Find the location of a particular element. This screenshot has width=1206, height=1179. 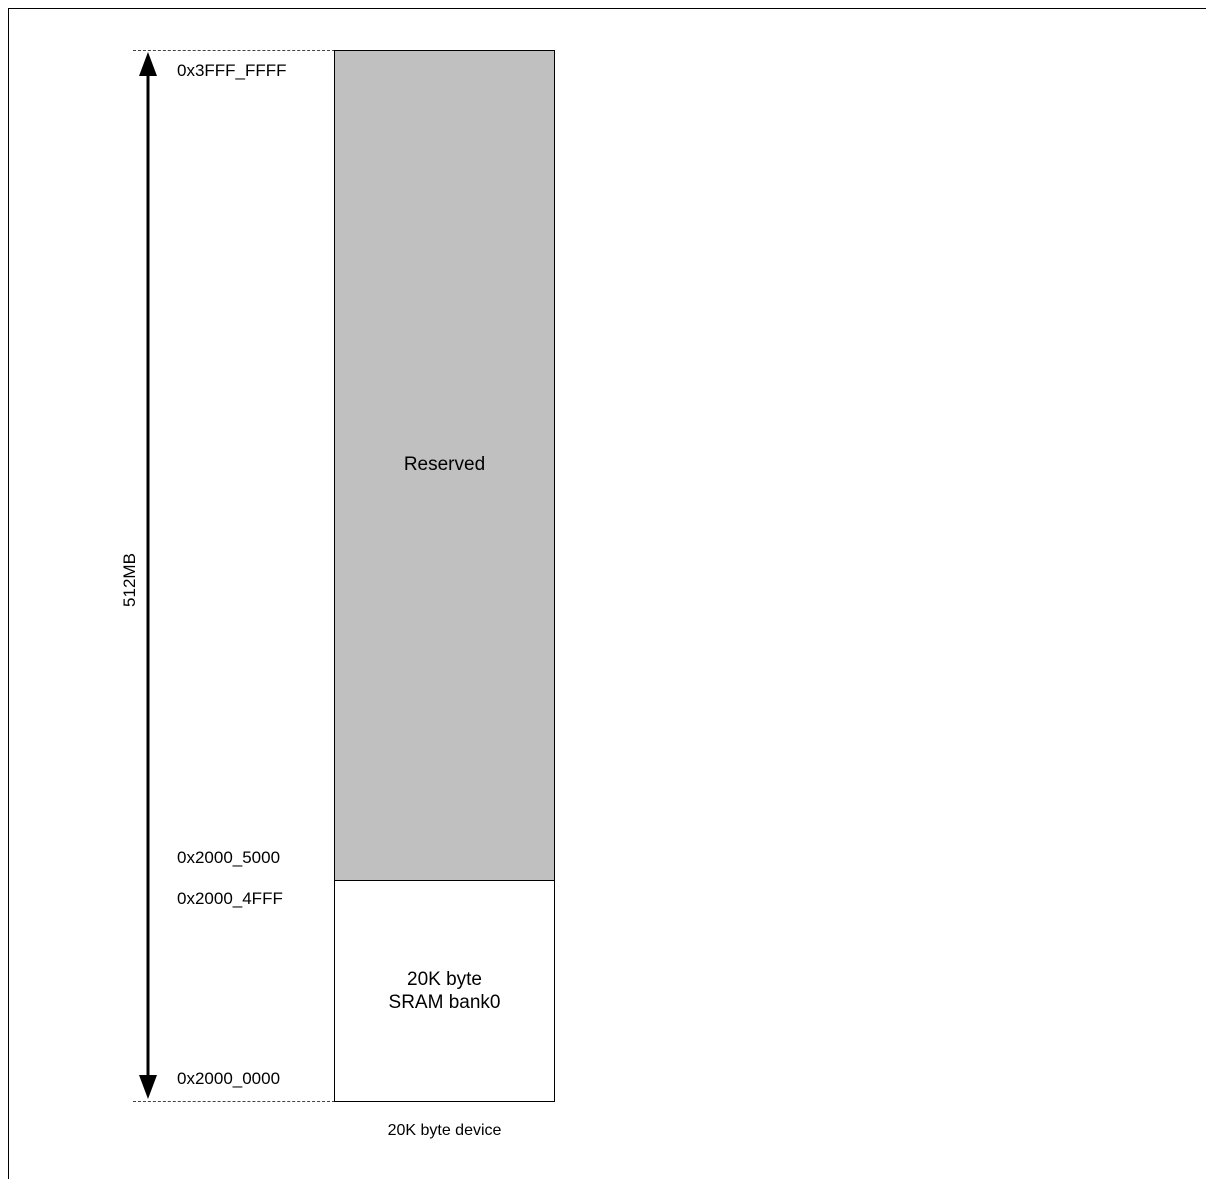

address-label-sram-end: 0x2000_4FFF is located at coordinates (230, 898).